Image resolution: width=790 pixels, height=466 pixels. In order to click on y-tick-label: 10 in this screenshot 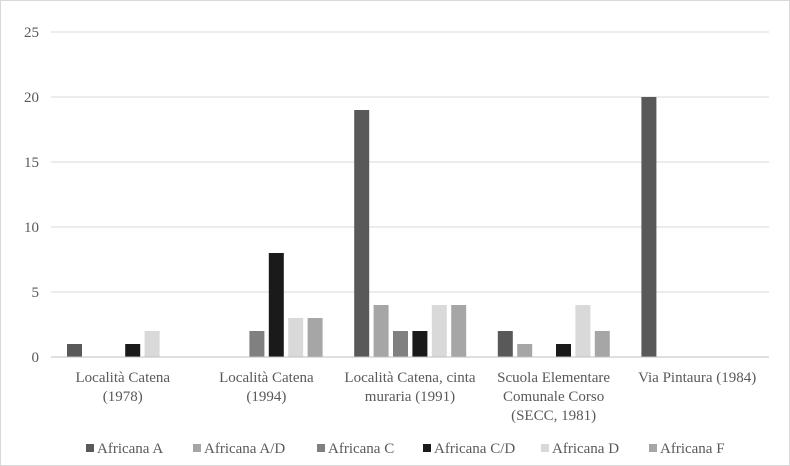, I will do `click(31, 228)`.